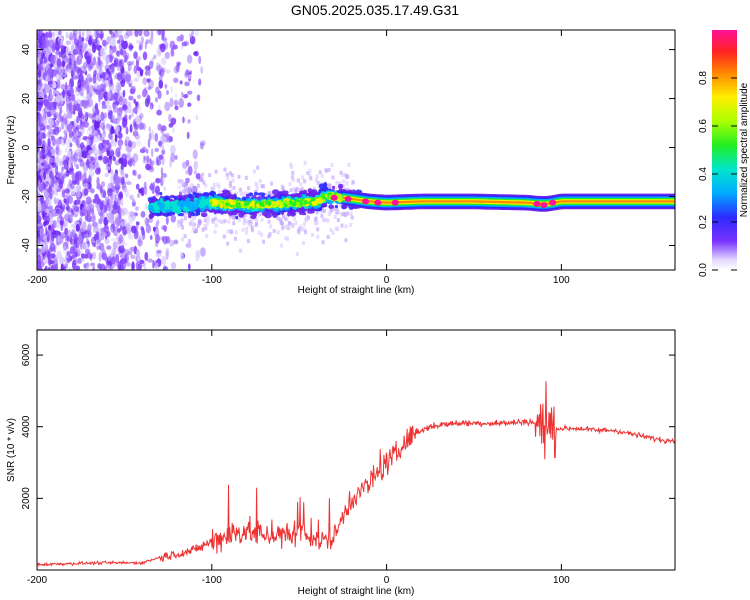 This screenshot has height=600, width=750. I want to click on snr-y-tick-label: 6000, so click(26, 355).